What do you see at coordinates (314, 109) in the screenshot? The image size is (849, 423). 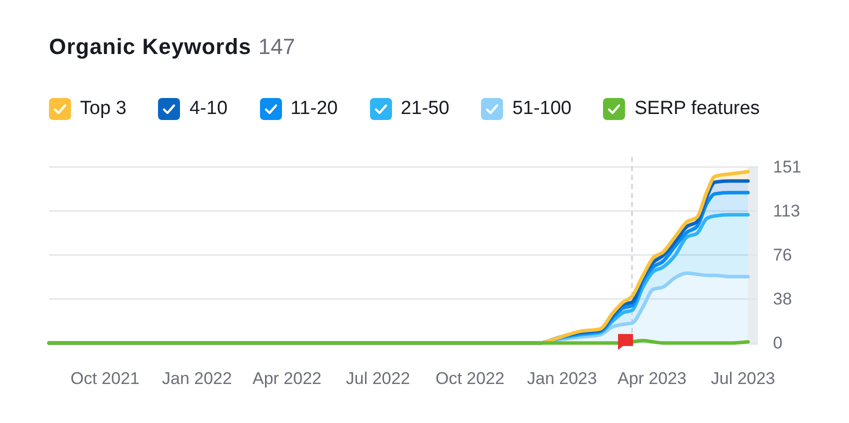 I see `legend-label: 11-20` at bounding box center [314, 109].